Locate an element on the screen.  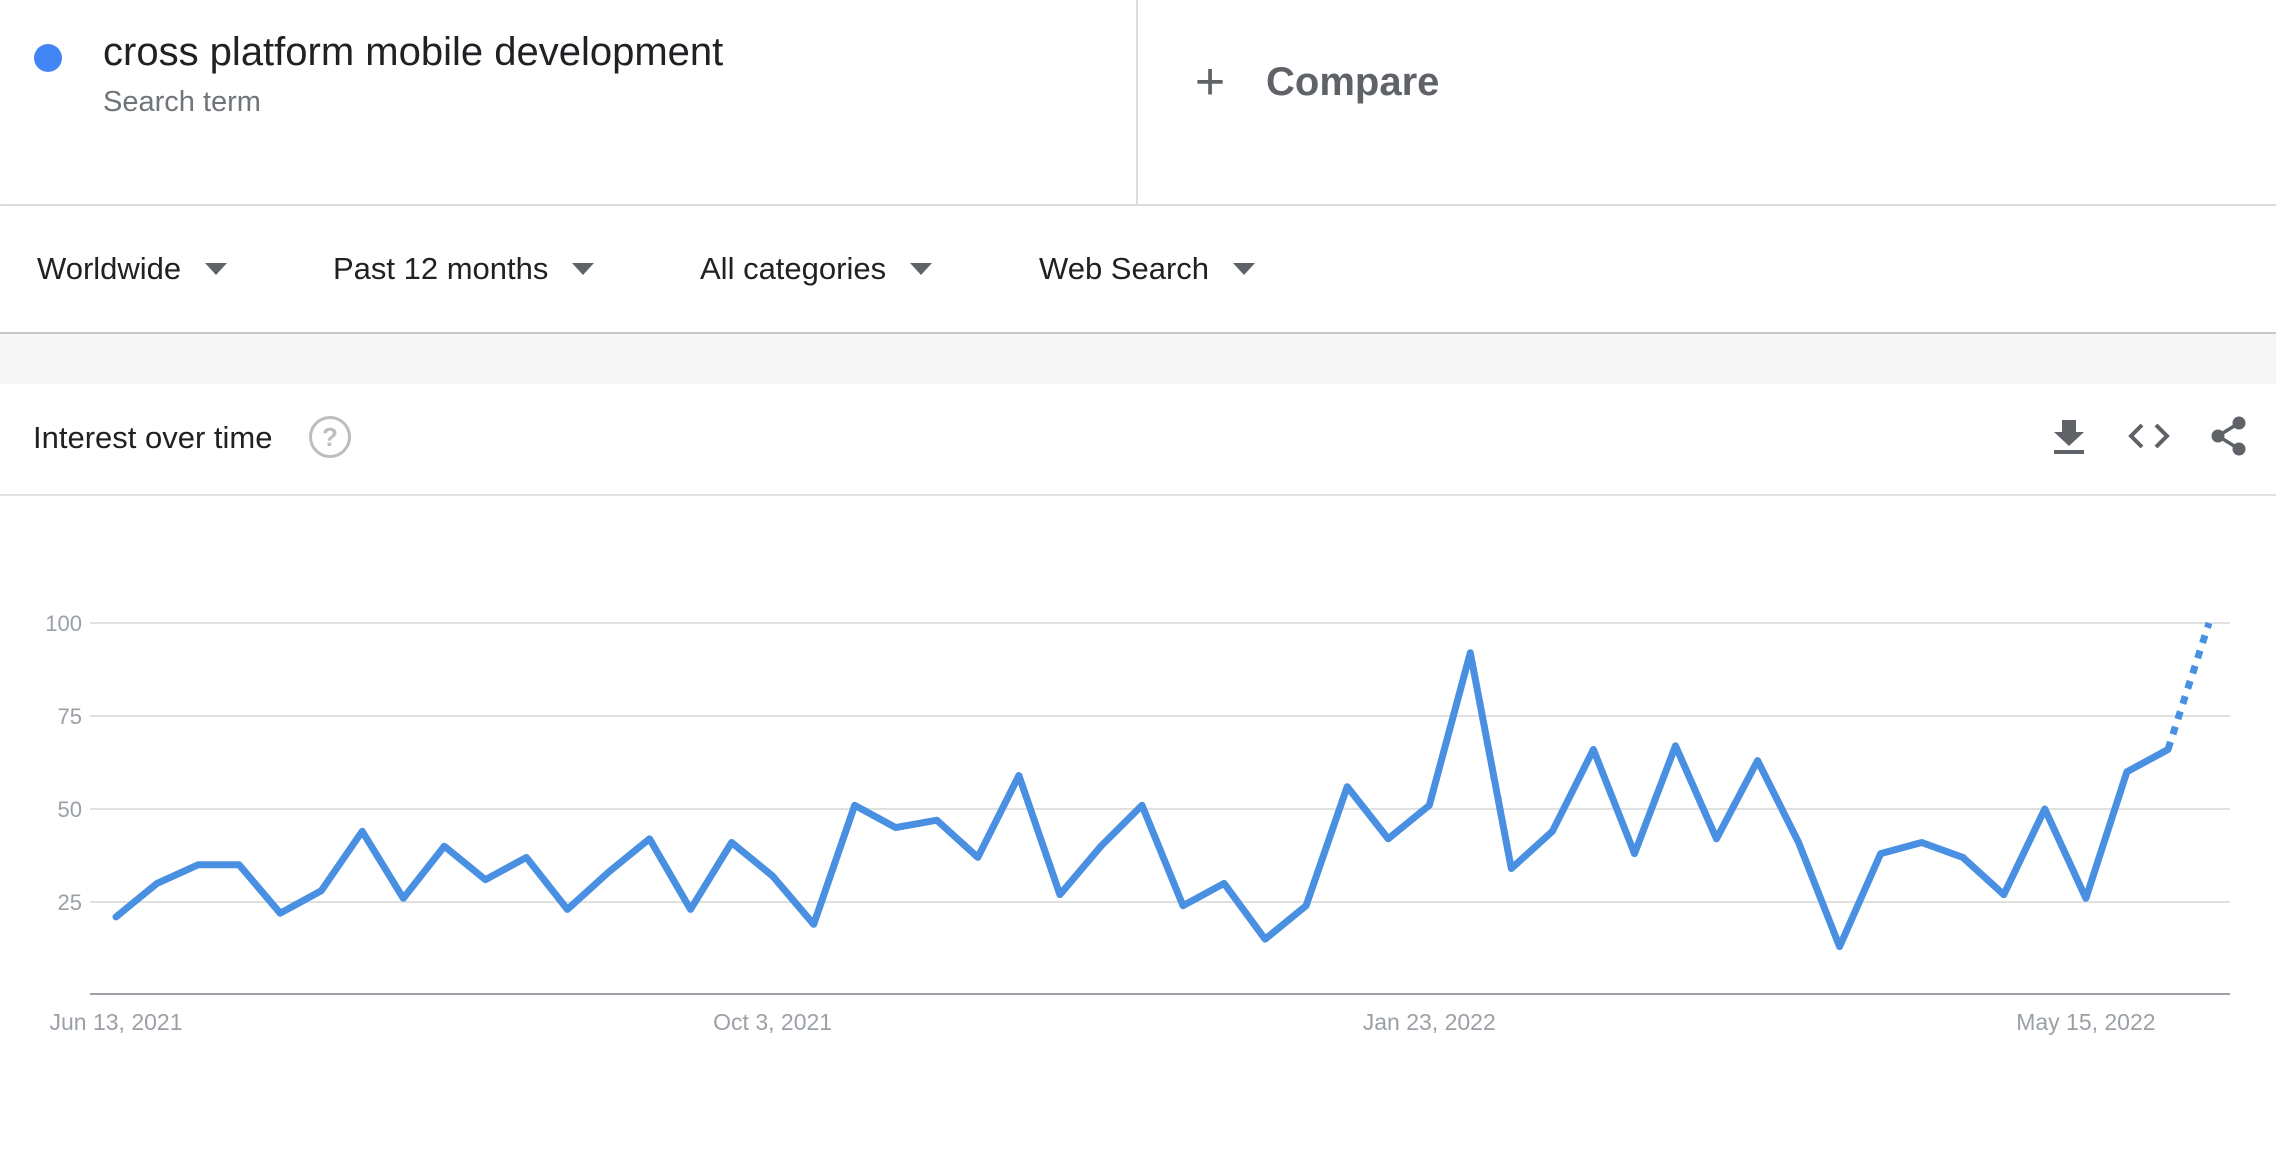
download-icon is located at coordinates (2069, 436).